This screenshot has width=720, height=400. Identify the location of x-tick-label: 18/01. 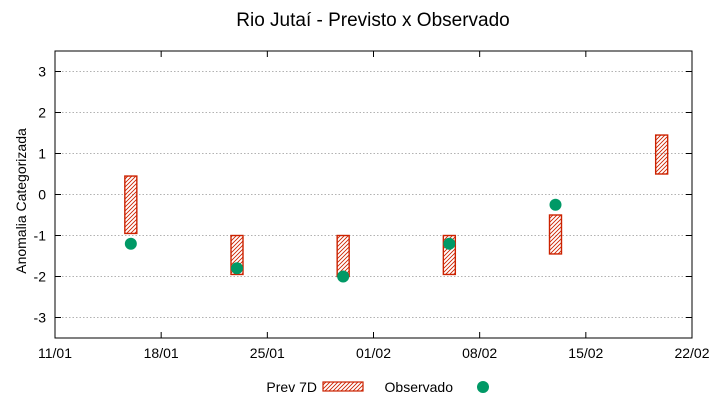
(161, 353).